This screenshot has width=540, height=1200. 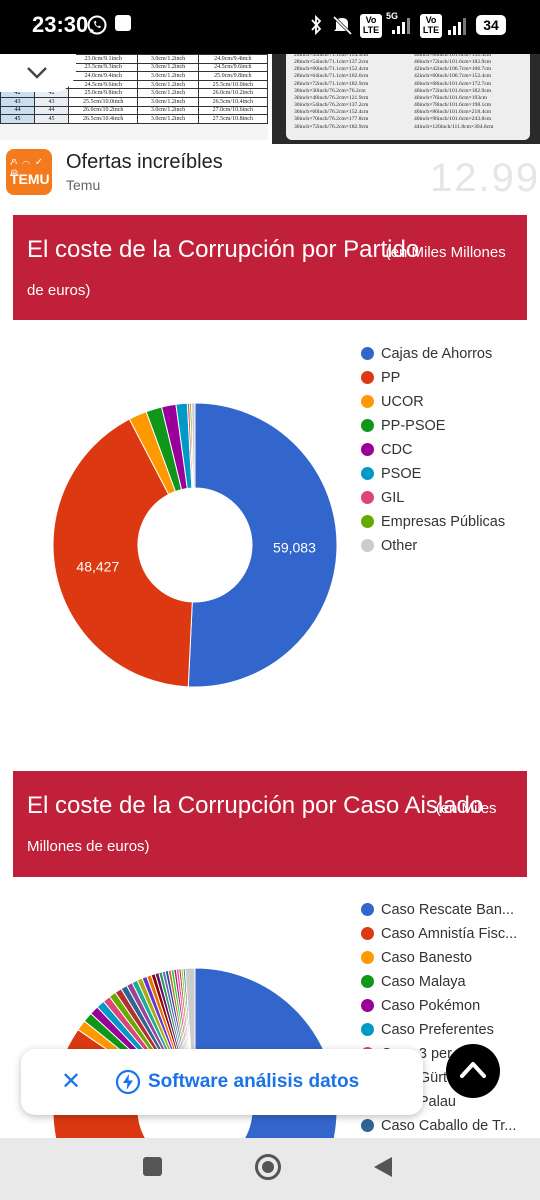 I want to click on curtain-size-line: 42inch×60inch/106.7cm×152.4cm, so click(x=453, y=76).